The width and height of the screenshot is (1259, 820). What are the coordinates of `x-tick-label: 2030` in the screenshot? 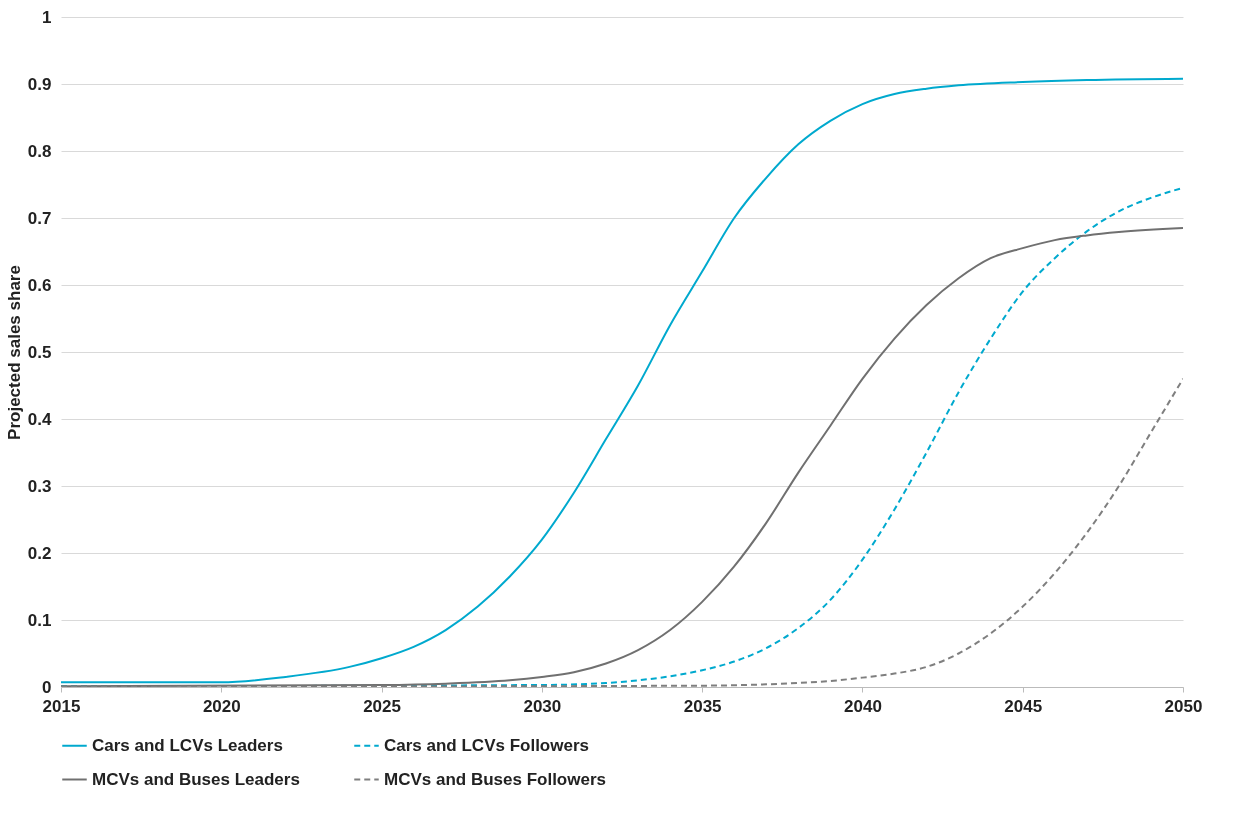 It's located at (542, 706).